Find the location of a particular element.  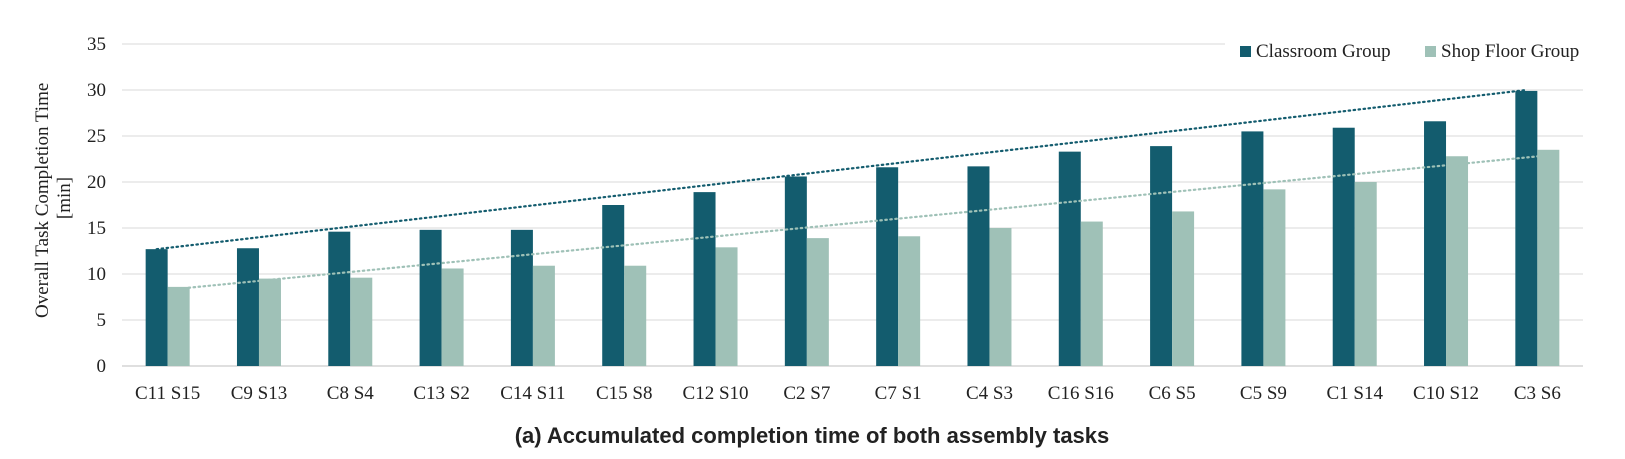

y-tick-label: 25 is located at coordinates (96, 136).